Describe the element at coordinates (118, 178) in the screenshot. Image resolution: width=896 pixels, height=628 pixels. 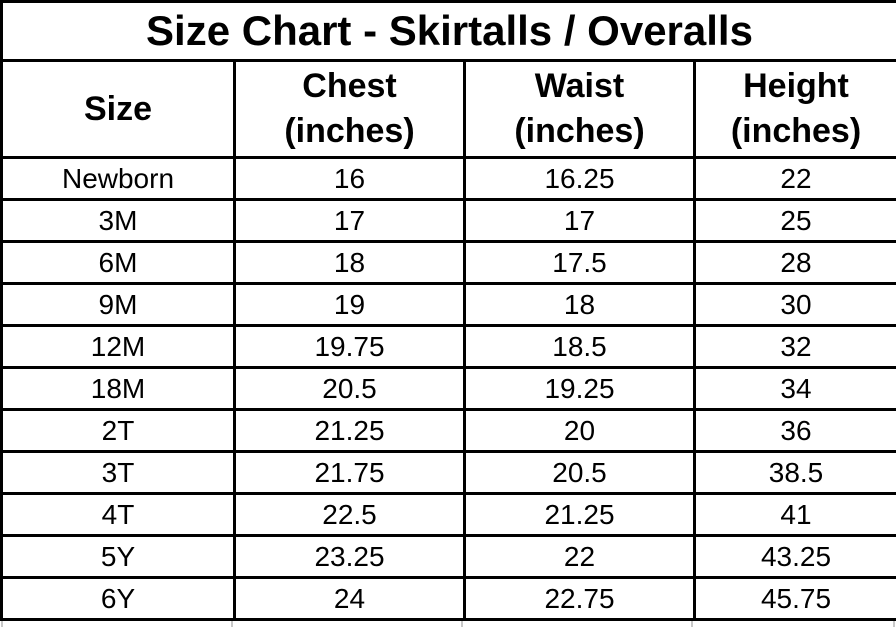
I see `cell-size: Newborn` at that location.